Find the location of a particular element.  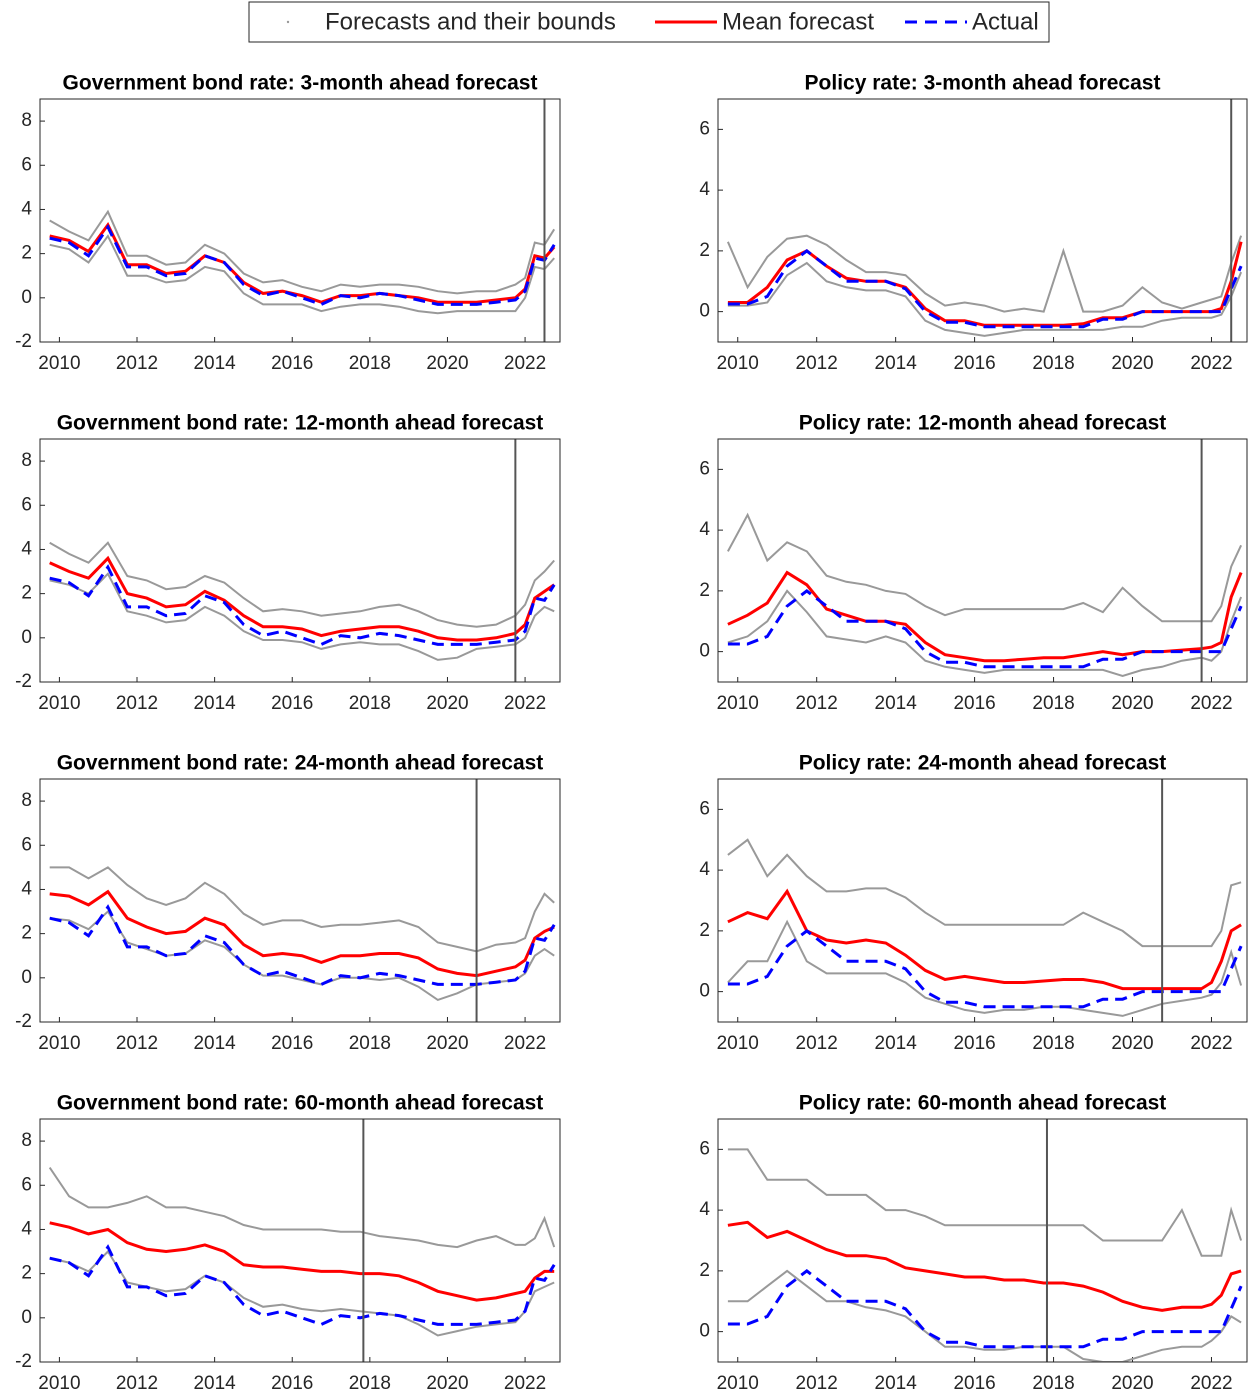

chart-title: Policy rate: 60-month ahead forecast is located at coordinates (983, 1103).